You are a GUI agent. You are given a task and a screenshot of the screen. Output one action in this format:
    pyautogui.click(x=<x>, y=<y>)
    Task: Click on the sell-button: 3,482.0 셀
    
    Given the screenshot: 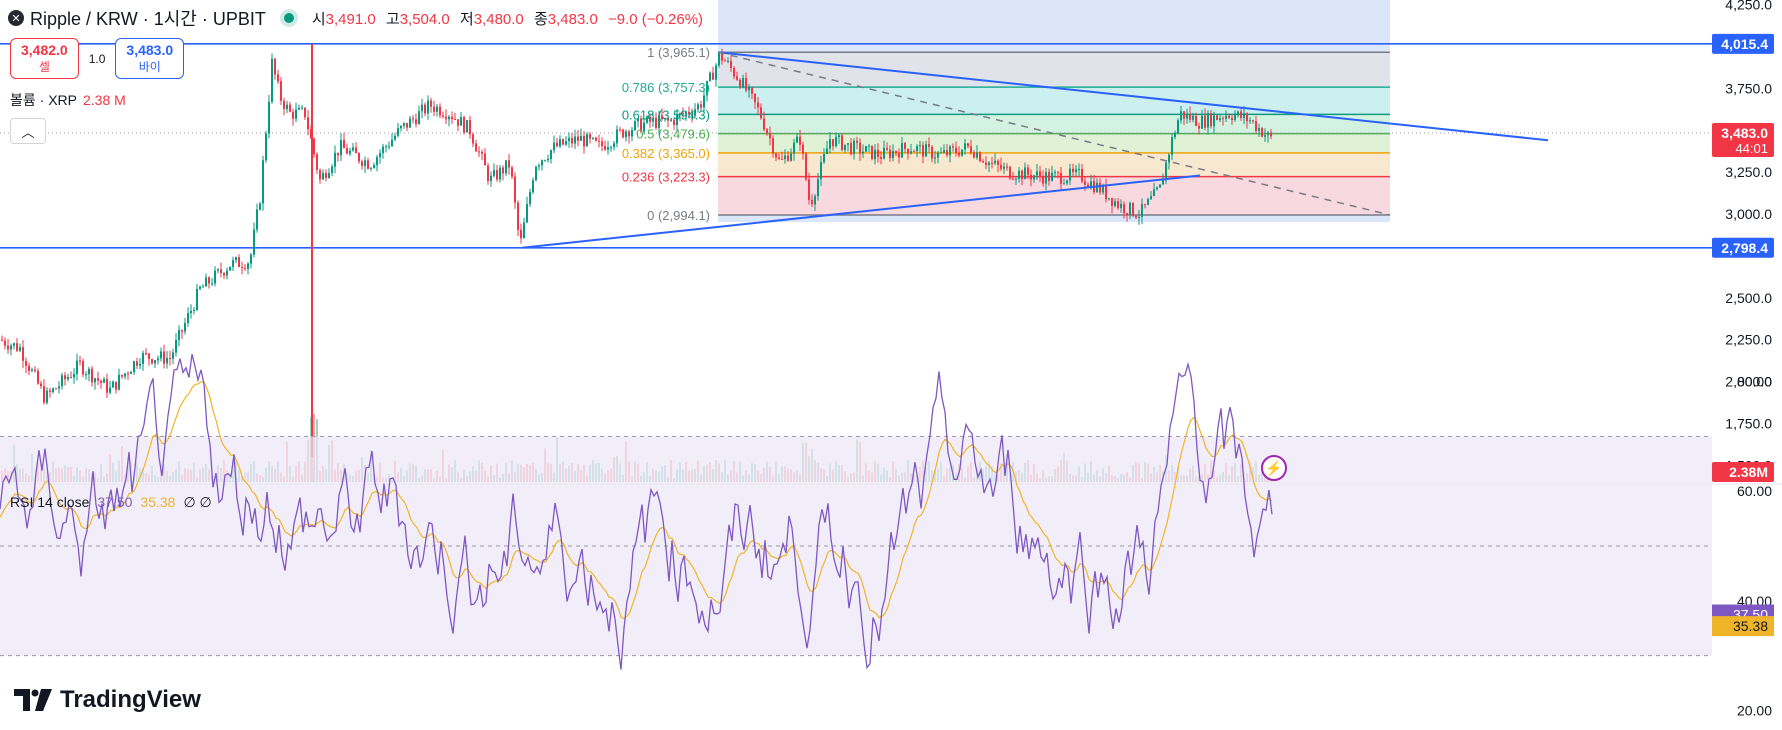 What is the action you would take?
    pyautogui.click(x=44, y=58)
    